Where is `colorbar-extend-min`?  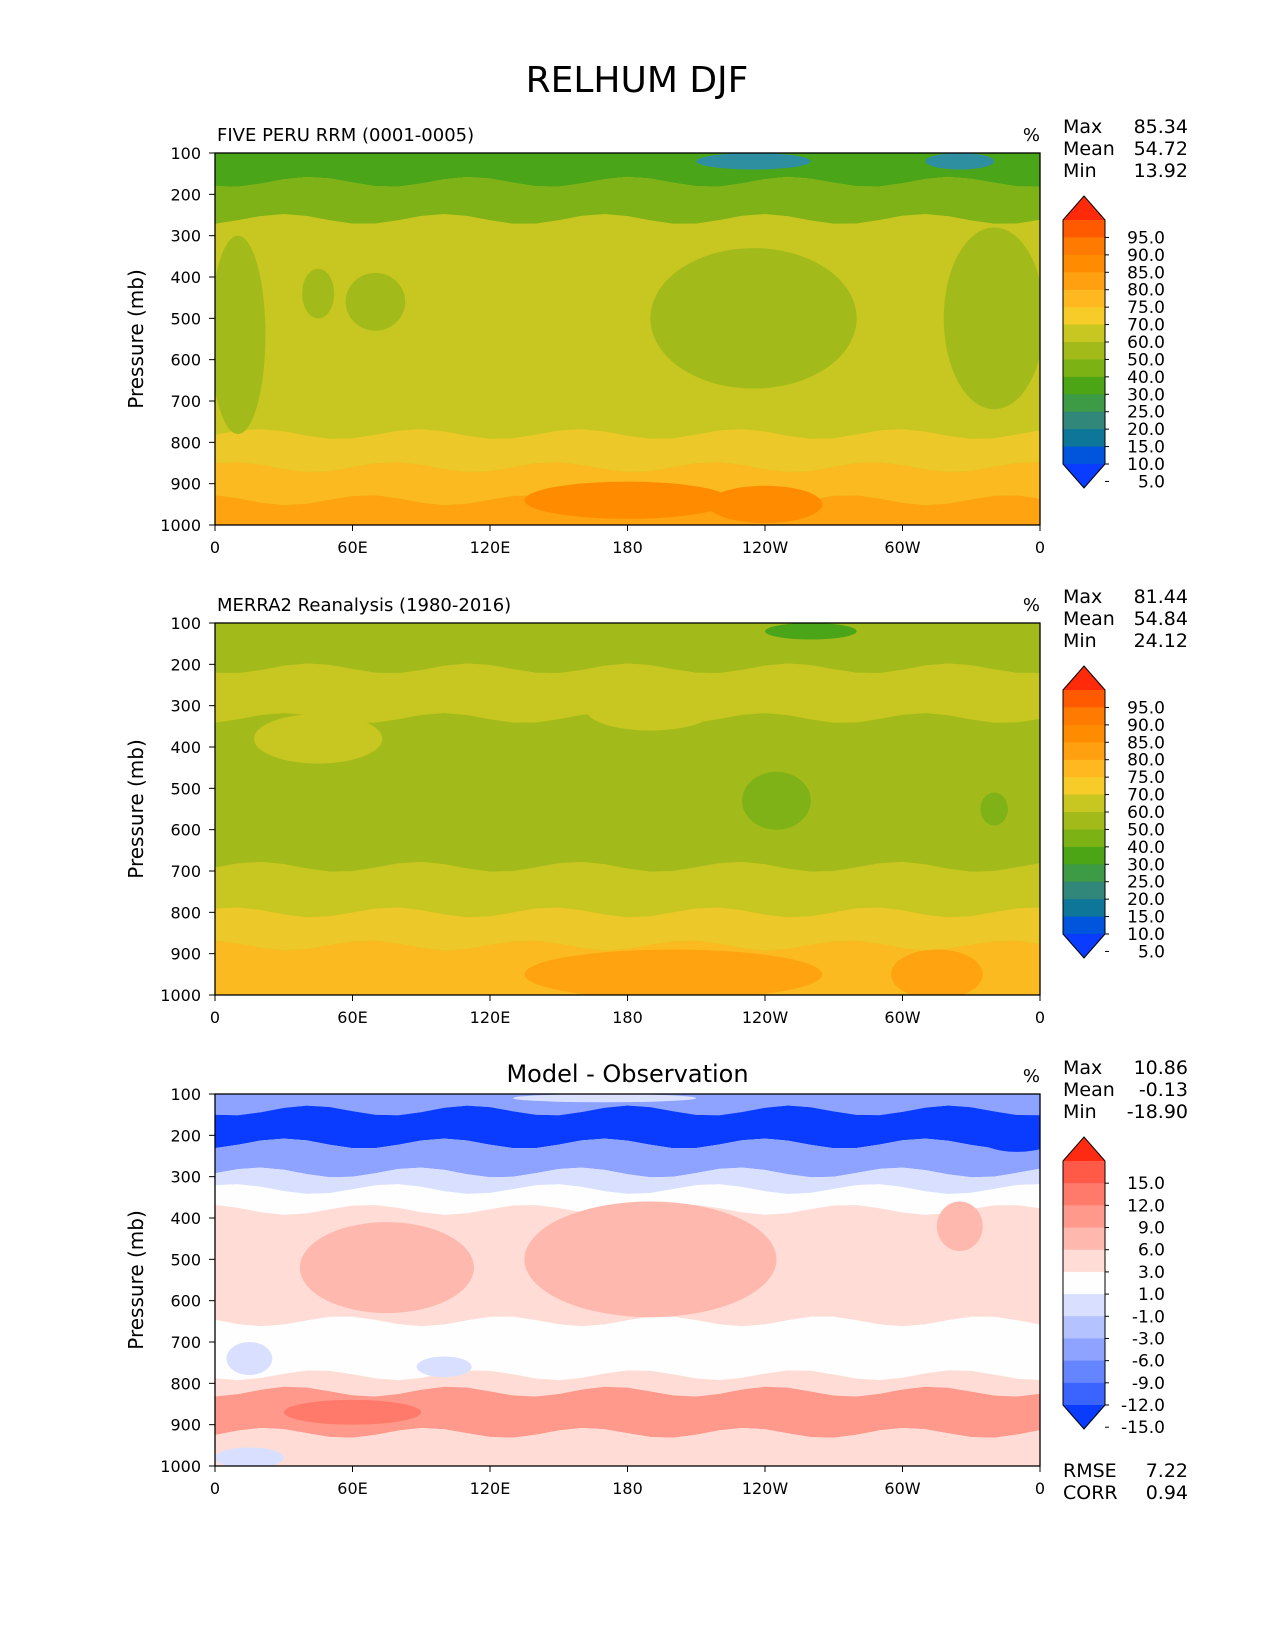
colorbar-extend-min is located at coordinates (1084, 946).